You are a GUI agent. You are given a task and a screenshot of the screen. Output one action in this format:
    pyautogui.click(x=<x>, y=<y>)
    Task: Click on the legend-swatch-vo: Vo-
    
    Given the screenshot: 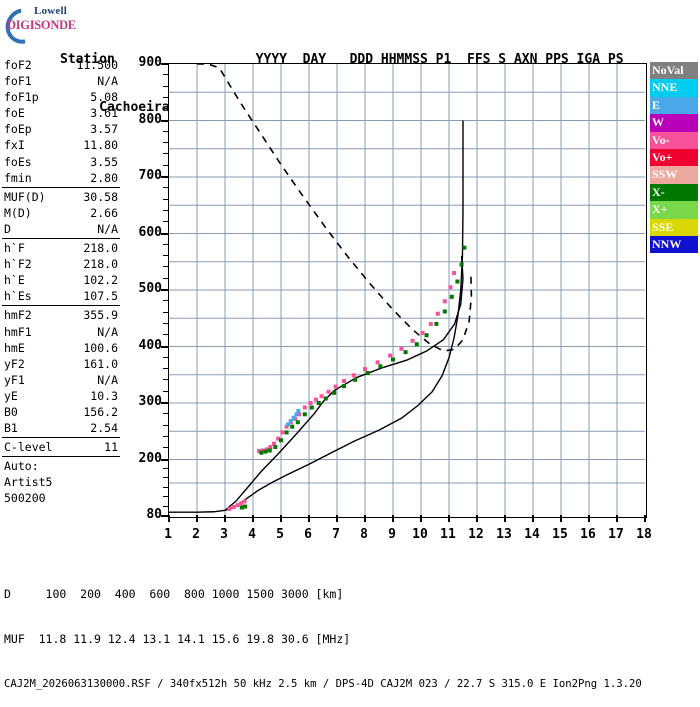 What is the action you would take?
    pyautogui.click(x=674, y=140)
    